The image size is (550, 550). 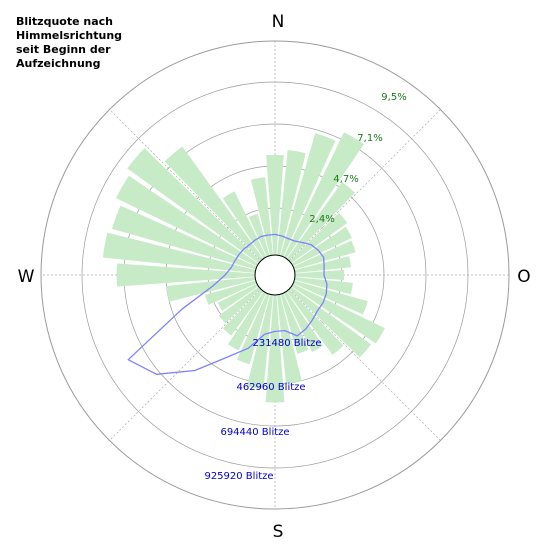 What do you see at coordinates (270, 387) in the screenshot?
I see `count-tick-label: 462960 Blitze` at bounding box center [270, 387].